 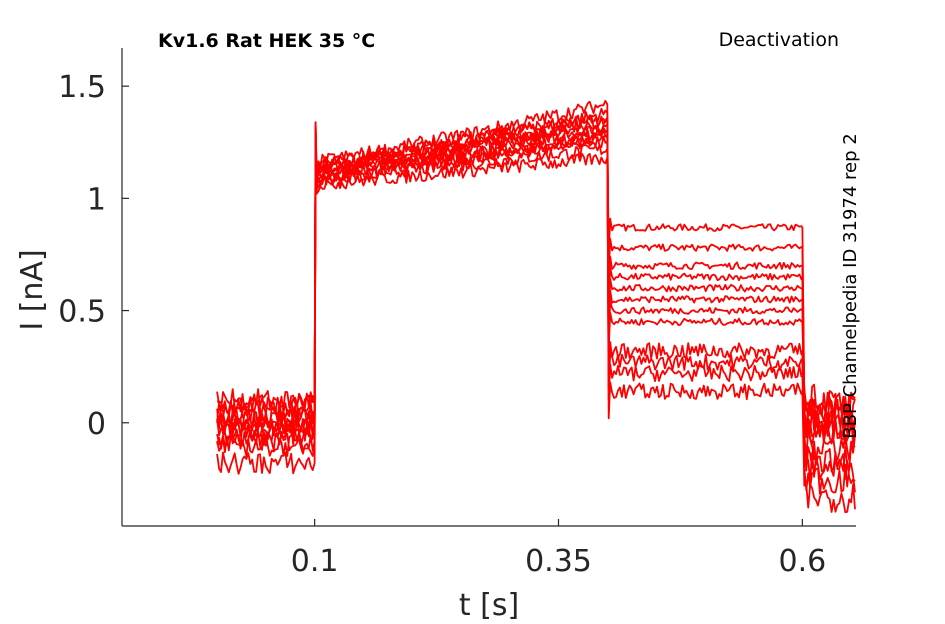 I want to click on x-tick-label: 0.1, so click(x=315, y=561).